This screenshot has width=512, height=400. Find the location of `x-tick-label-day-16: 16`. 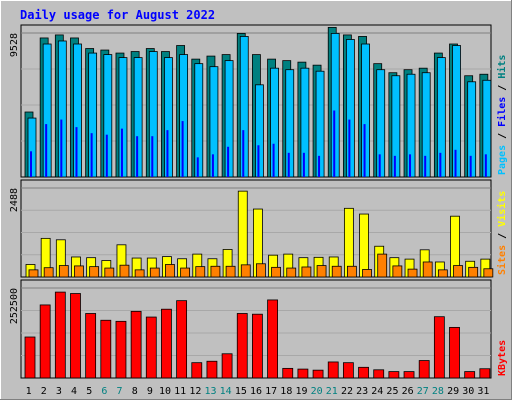

x-tick-label-day-16: 16 is located at coordinates (256, 391).